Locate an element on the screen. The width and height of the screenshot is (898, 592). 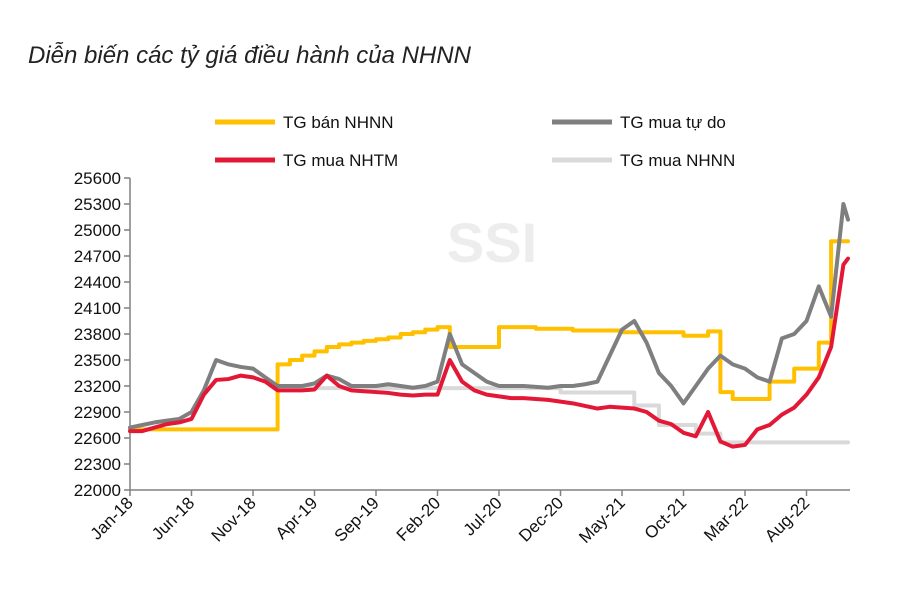
y-tick-label: 24100 is located at coordinates (97, 308).